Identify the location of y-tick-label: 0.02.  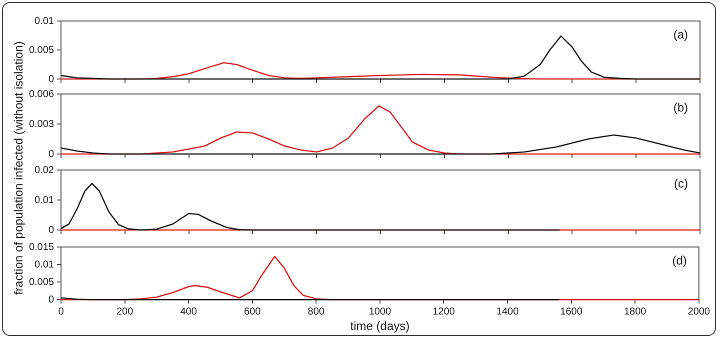
(44, 170).